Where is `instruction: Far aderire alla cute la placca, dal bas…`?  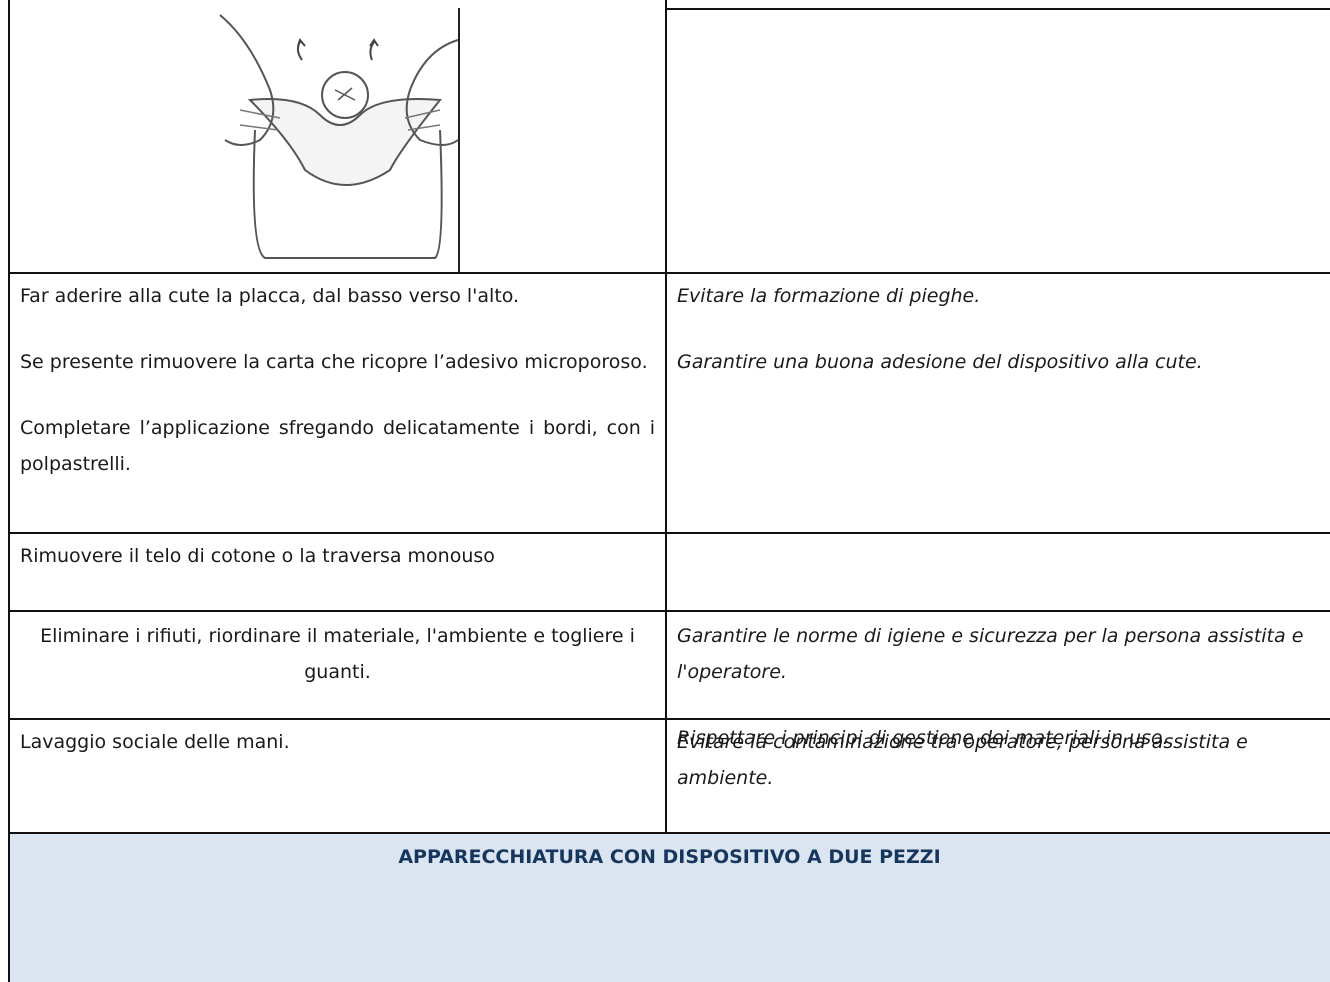 instruction: Far aderire alla cute la placca, dal bas… is located at coordinates (270, 296).